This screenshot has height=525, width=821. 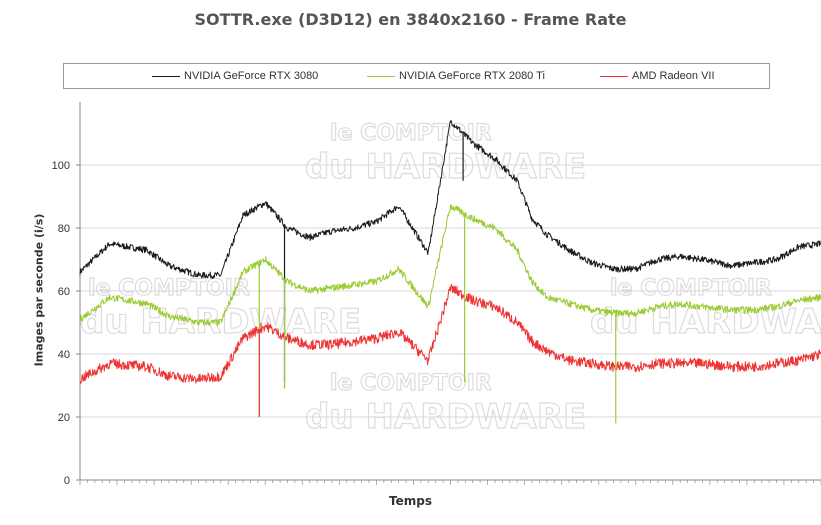 What do you see at coordinates (381, 76) in the screenshot?
I see `legend-swatch-rtx2080ti` at bounding box center [381, 76].